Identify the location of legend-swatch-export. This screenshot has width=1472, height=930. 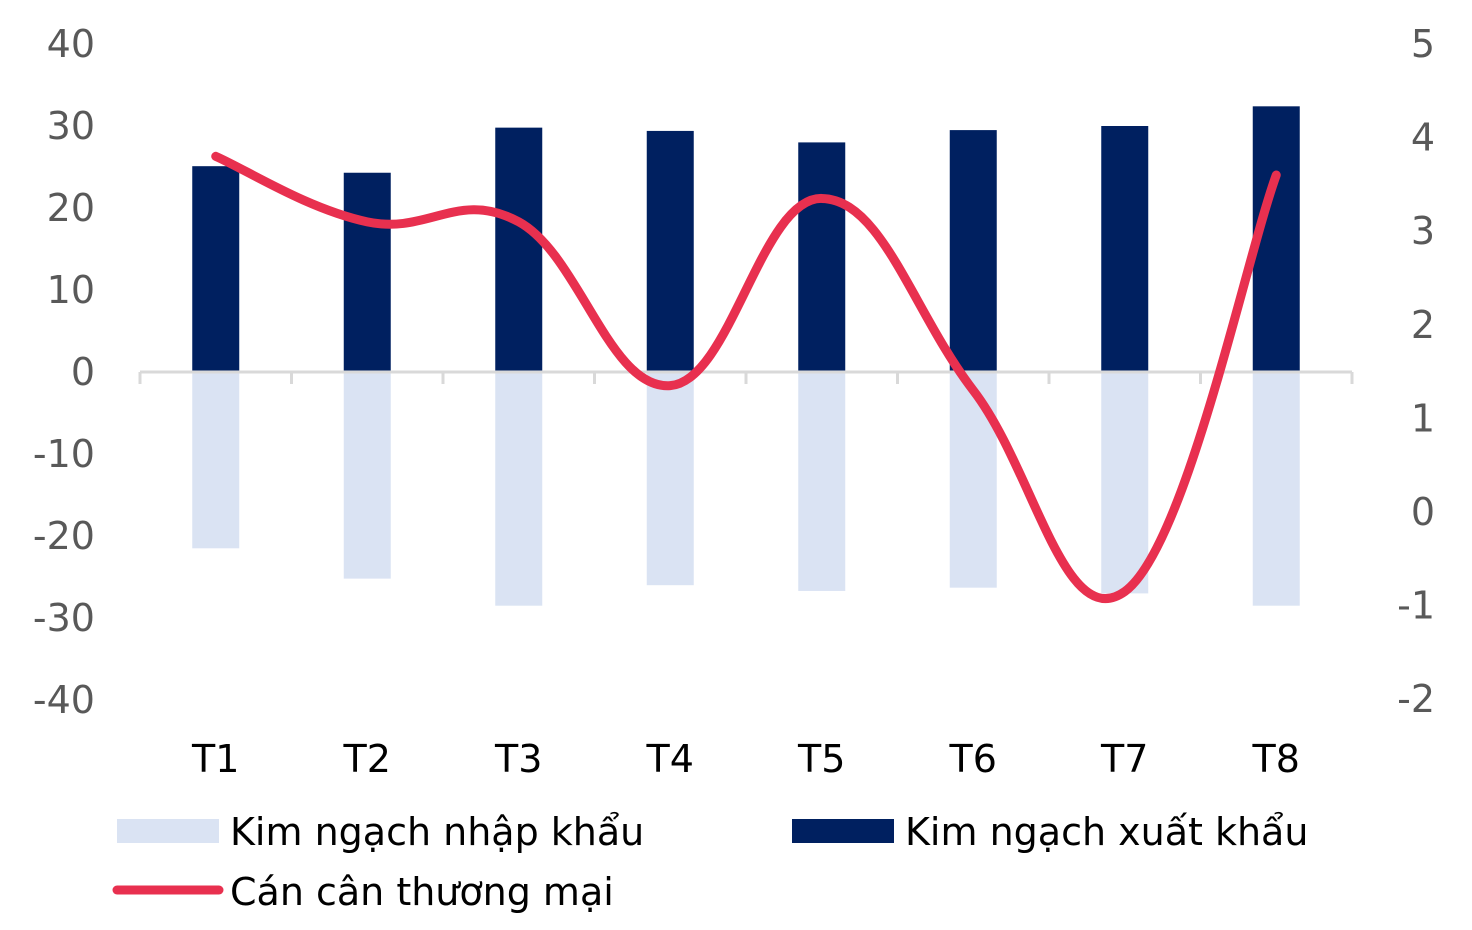
(843, 831).